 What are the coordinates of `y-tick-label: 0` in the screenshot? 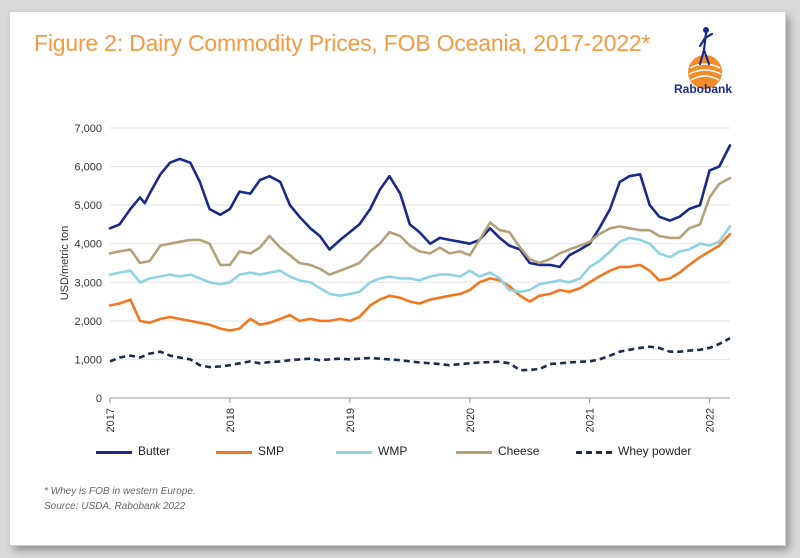 It's located at (99, 399).